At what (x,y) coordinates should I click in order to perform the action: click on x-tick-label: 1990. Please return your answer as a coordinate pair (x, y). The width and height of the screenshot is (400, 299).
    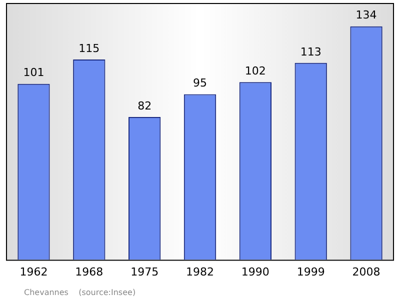
    Looking at the image, I should click on (255, 271).